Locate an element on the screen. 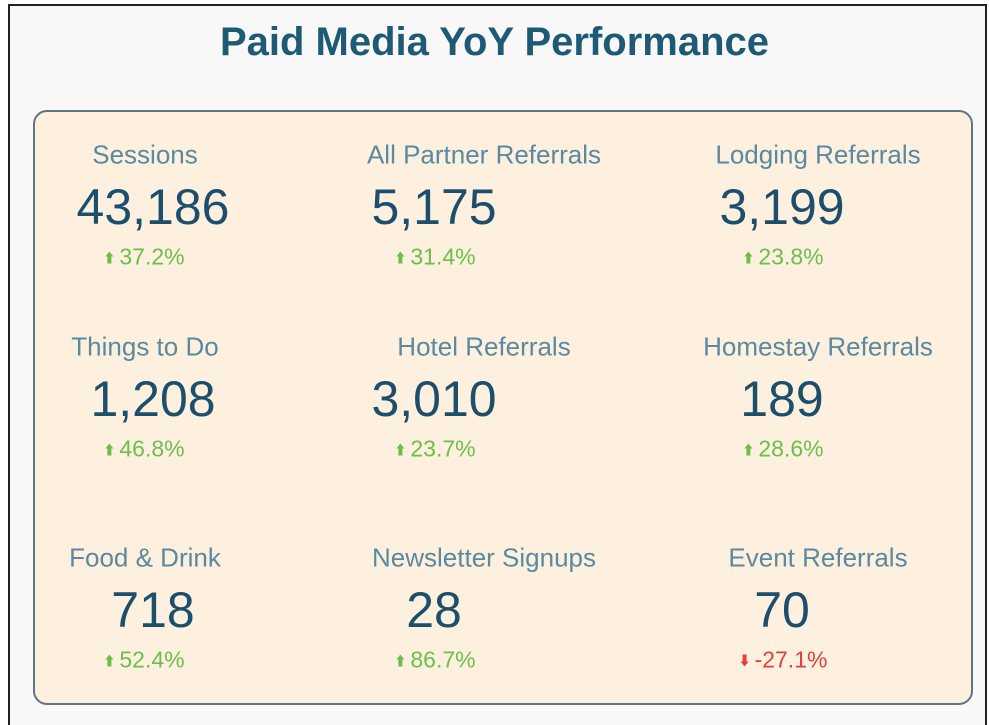 The image size is (989, 725). metric-change: 86.7% is located at coordinates (436, 660).